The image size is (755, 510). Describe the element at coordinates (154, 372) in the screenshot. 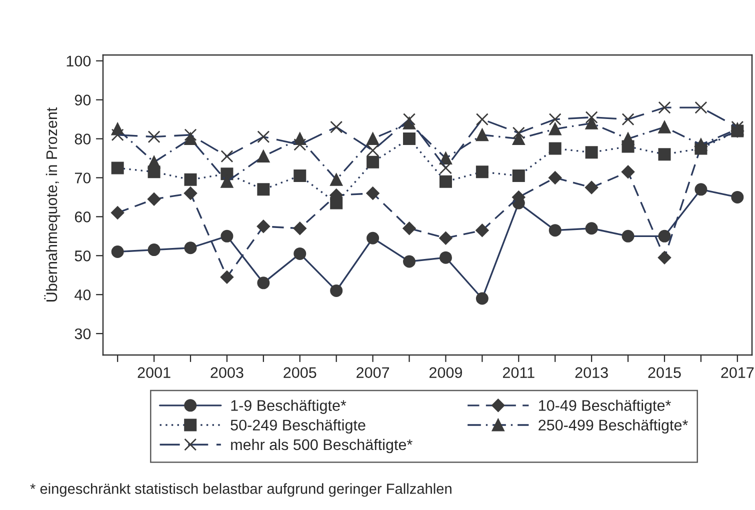

I see `x-tick-label: 2001` at that location.